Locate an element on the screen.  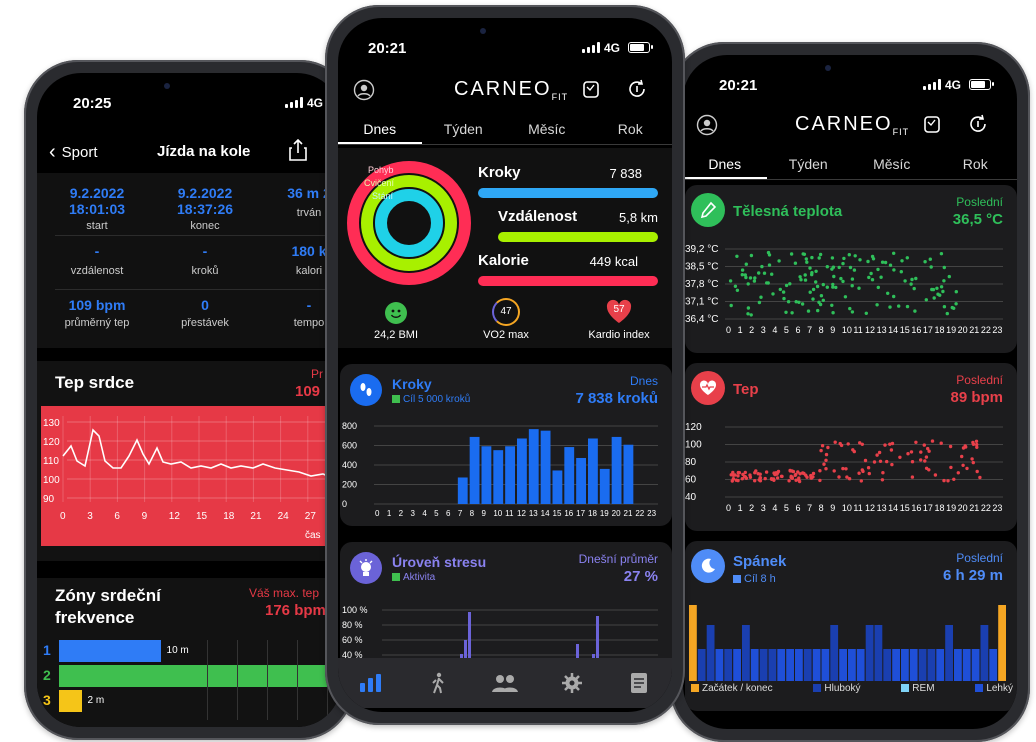
nav-settings-button is located at coordinates (572, 683).